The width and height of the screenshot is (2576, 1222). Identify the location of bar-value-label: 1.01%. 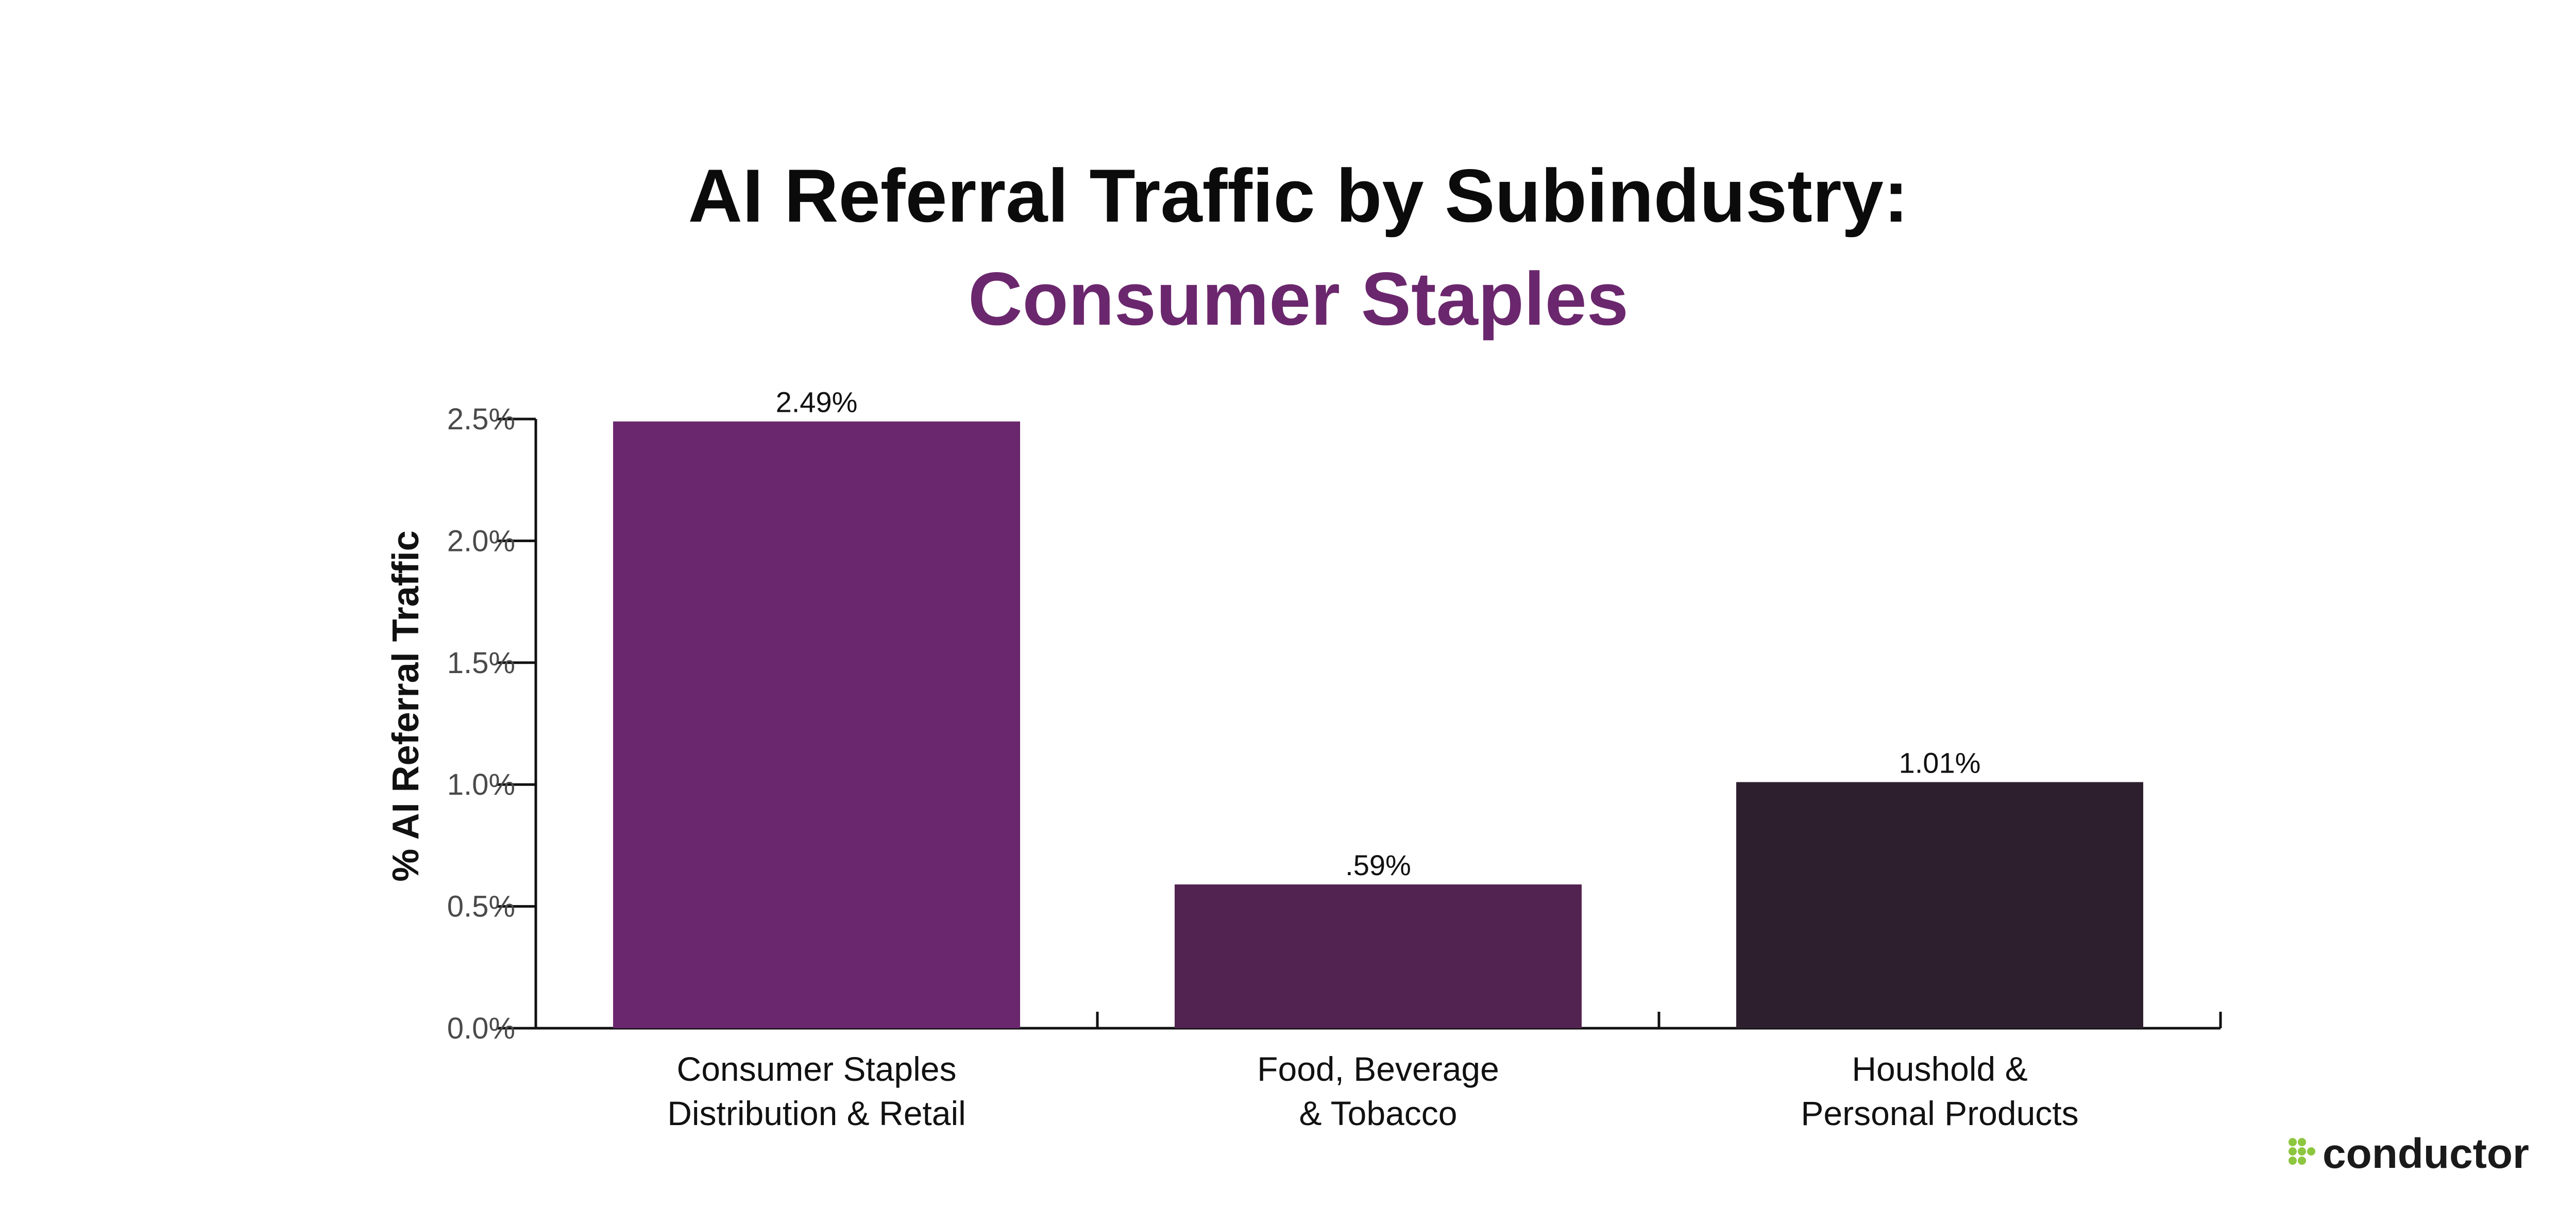
(1940, 762).